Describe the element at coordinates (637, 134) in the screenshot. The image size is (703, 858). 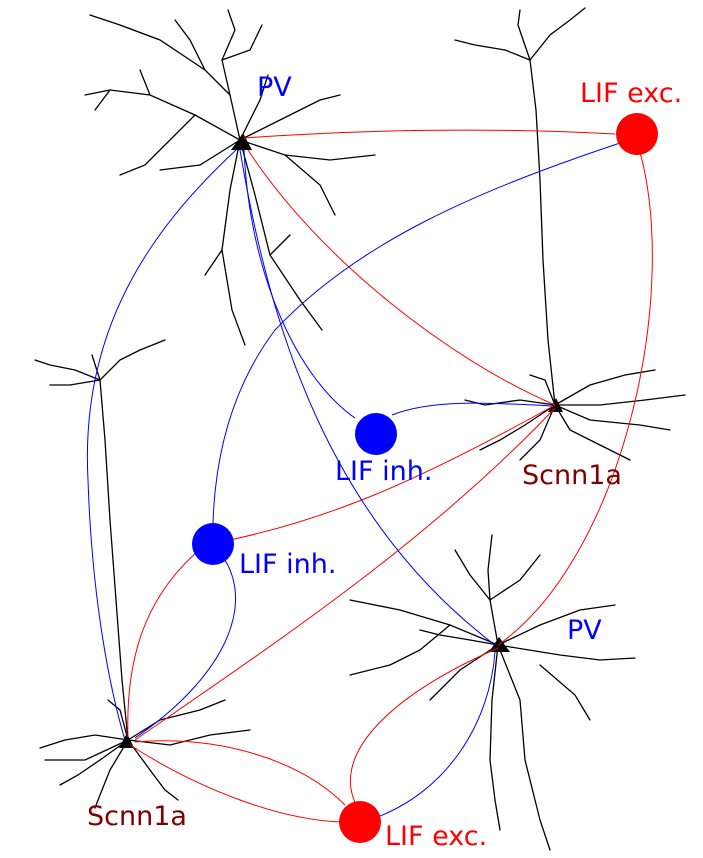
I see `lif-exc-node-top` at that location.